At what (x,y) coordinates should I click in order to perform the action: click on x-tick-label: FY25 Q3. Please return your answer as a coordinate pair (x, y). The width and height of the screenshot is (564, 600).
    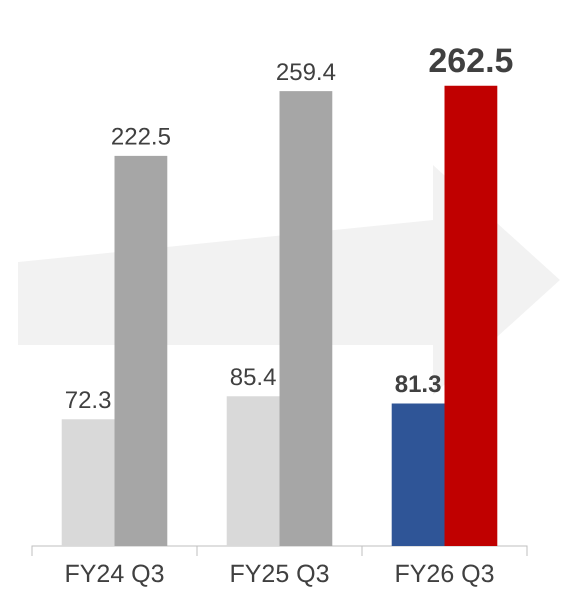
    Looking at the image, I should click on (279, 574).